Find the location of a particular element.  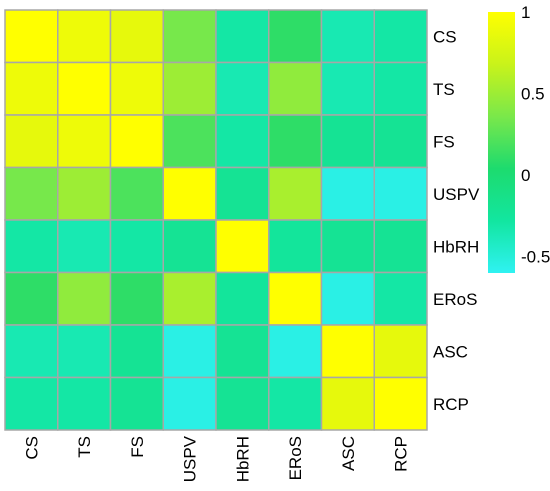

heatmap-cell-FS-USPV is located at coordinates (189, 141).